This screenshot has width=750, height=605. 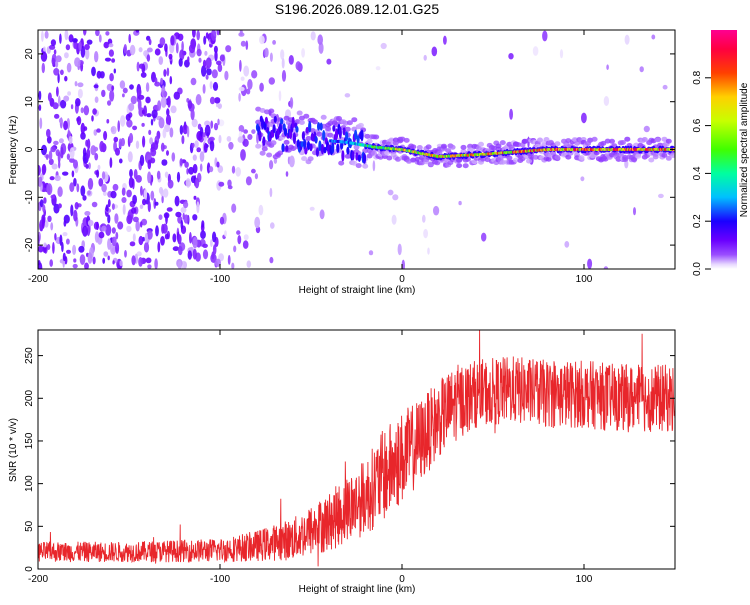 What do you see at coordinates (357, 290) in the screenshot?
I see `spectrogram-xlabel: Height of straight line (km)` at bounding box center [357, 290].